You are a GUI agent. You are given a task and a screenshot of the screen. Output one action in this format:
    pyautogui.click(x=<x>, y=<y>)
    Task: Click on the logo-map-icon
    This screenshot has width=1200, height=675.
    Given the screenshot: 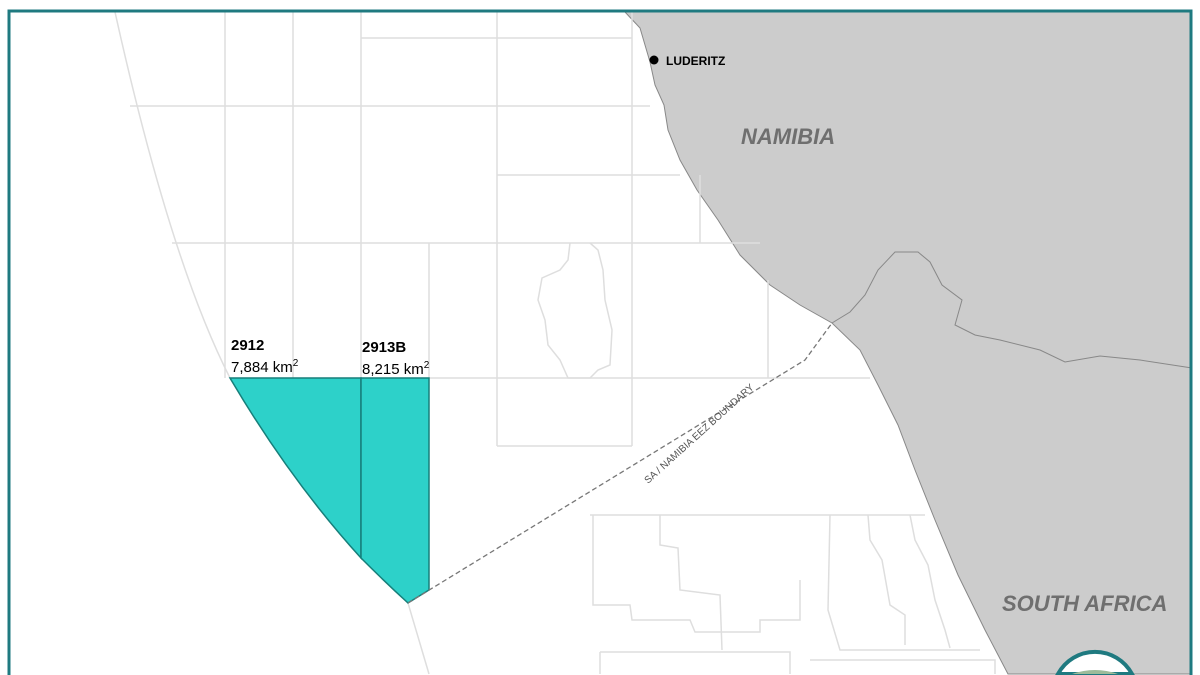 What is the action you would take?
    pyautogui.click(x=1095, y=672)
    